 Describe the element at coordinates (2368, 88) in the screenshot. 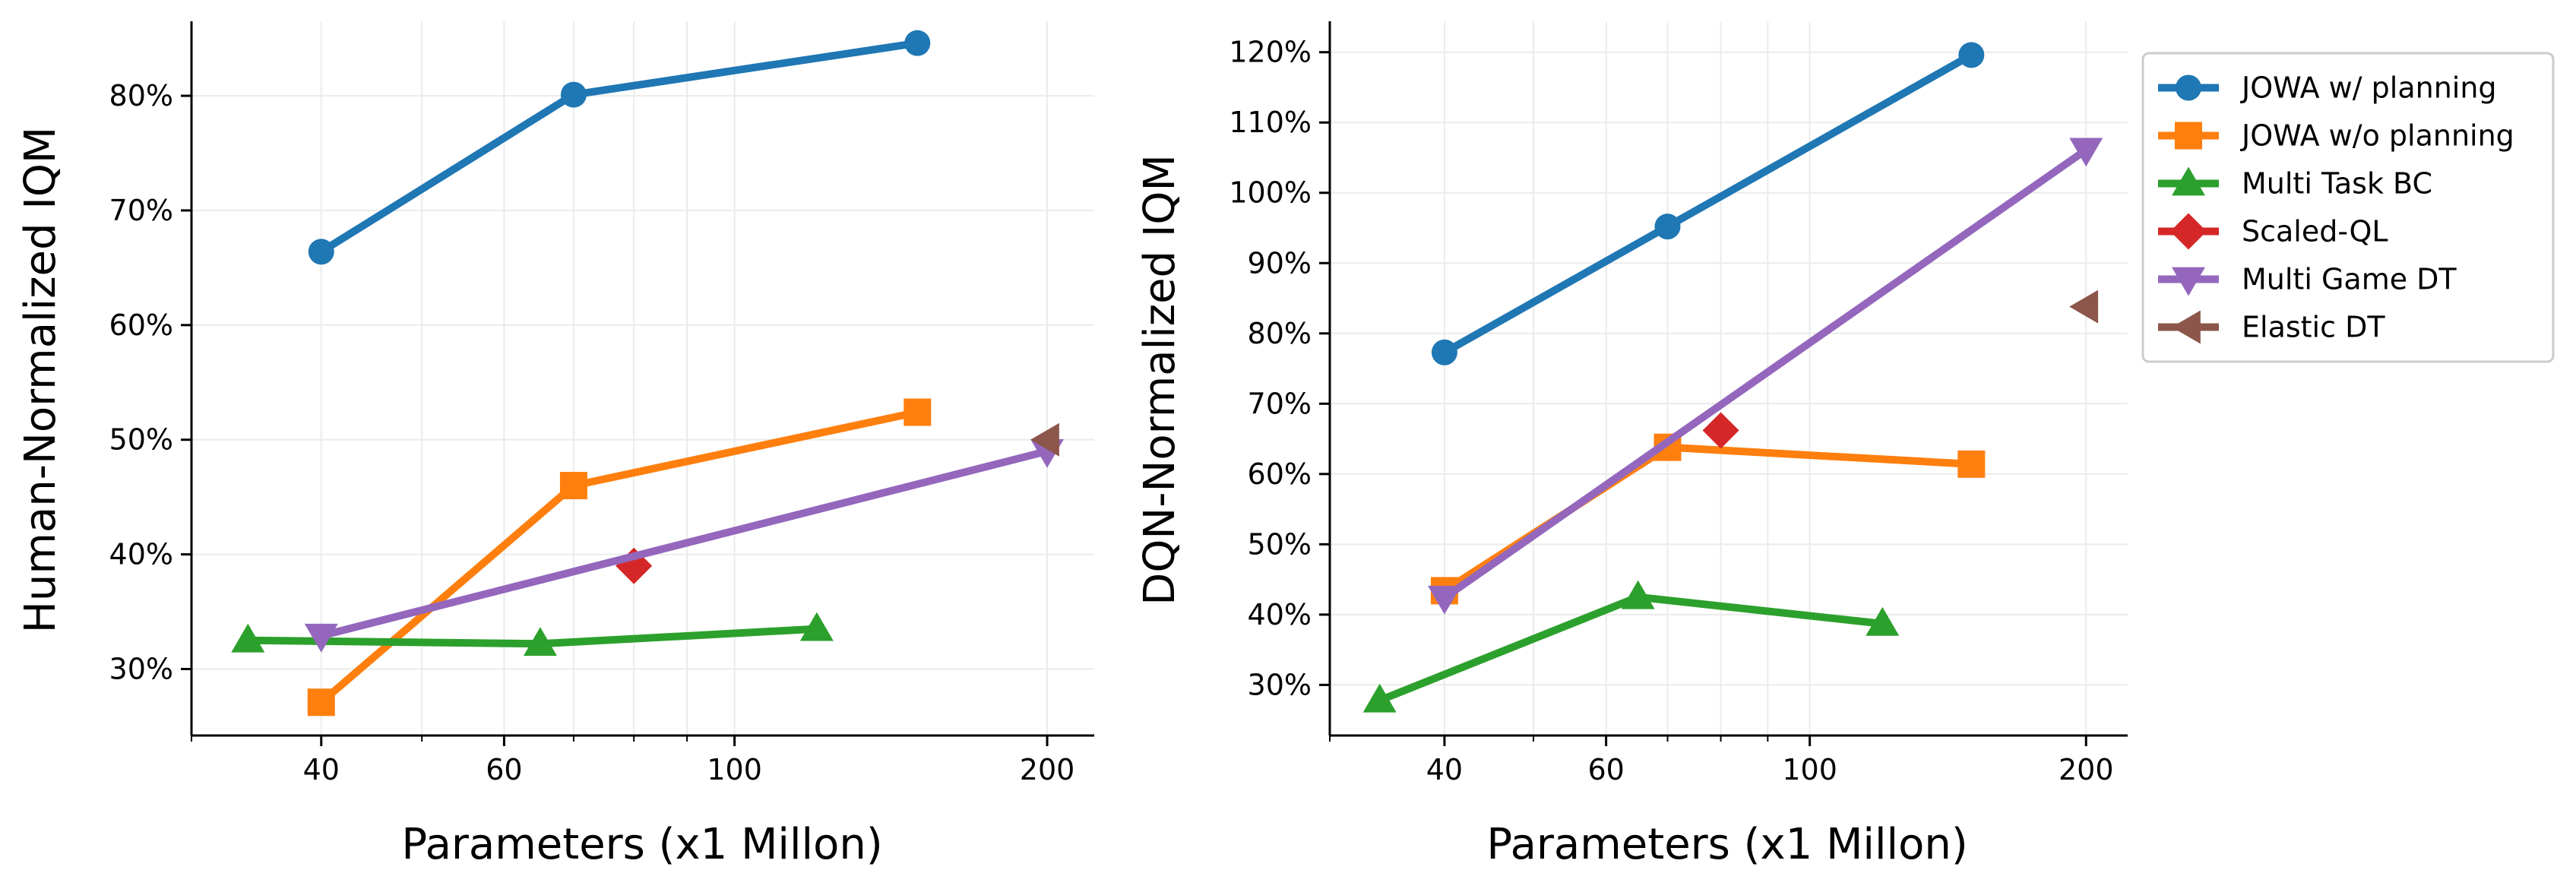

I see `legend-label: JOWA w/ planning` at that location.